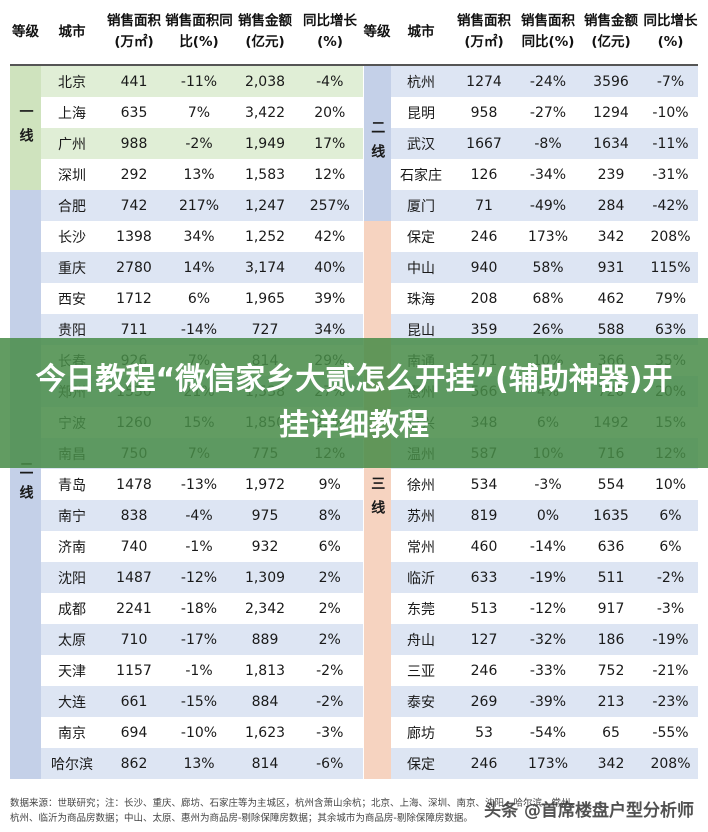 The width and height of the screenshot is (708, 832). Describe the element at coordinates (265, 546) in the screenshot. I see `value-cell: 932` at that location.